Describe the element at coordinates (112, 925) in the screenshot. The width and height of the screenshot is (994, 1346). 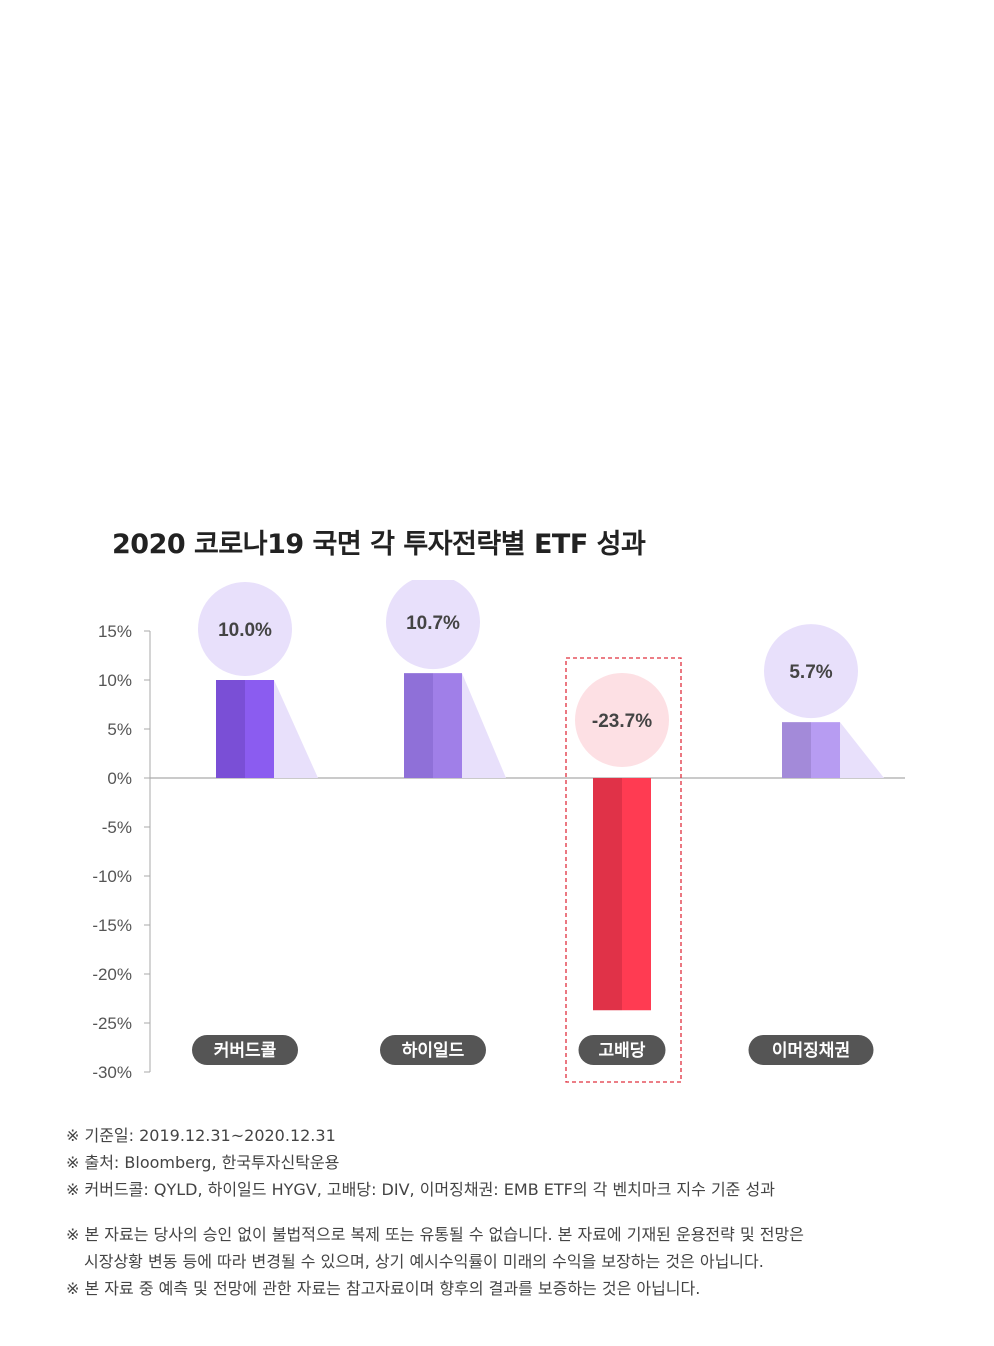
I see `y-tick-label: -15%` at that location.